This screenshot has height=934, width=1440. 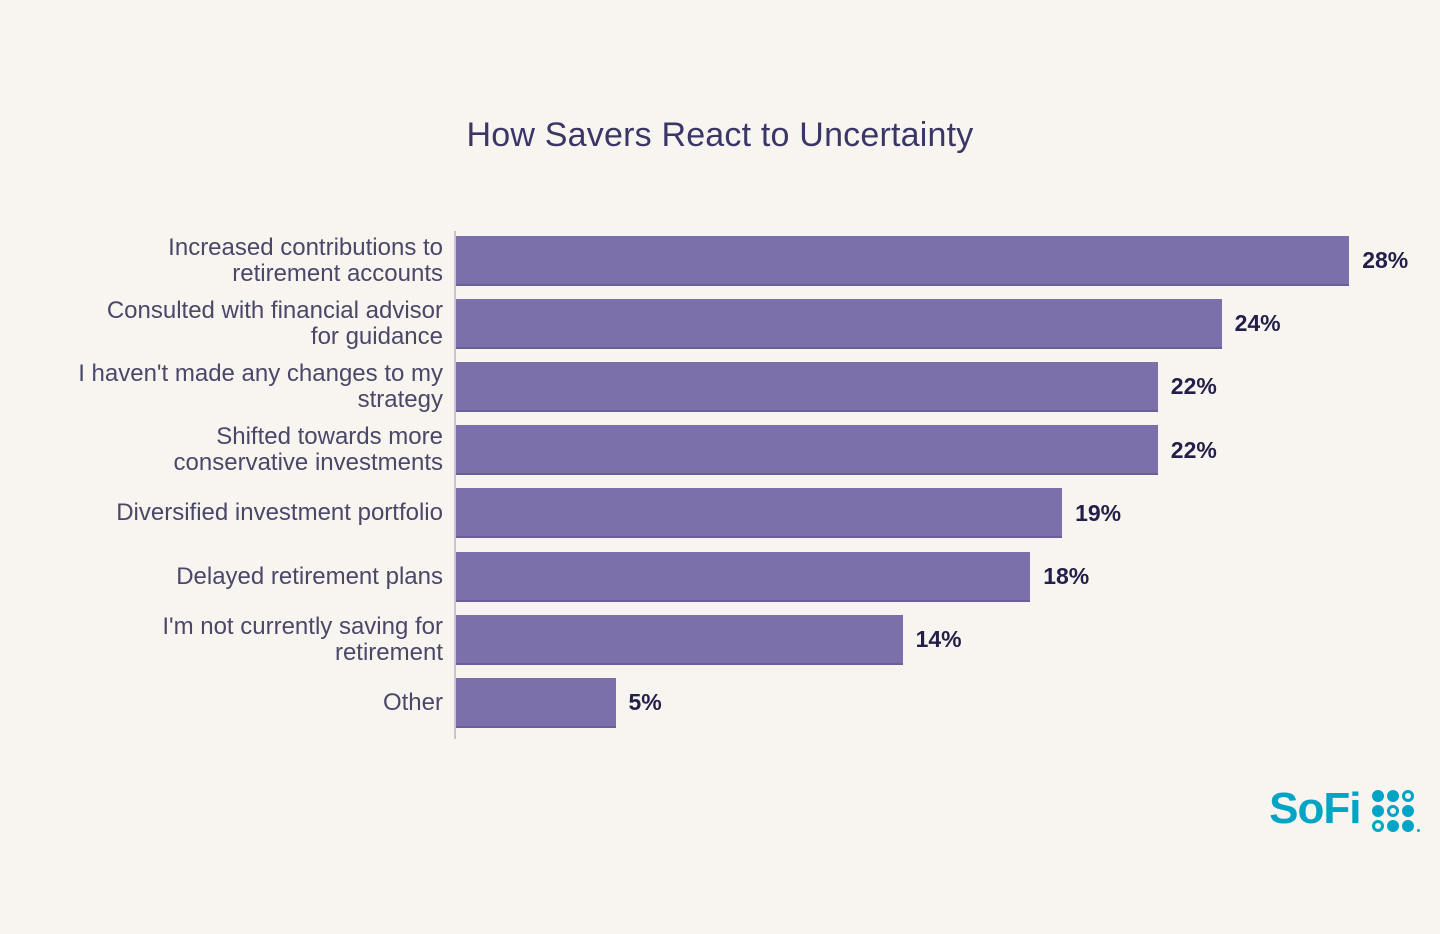 I want to click on value-label: 19%, so click(x=1098, y=512).